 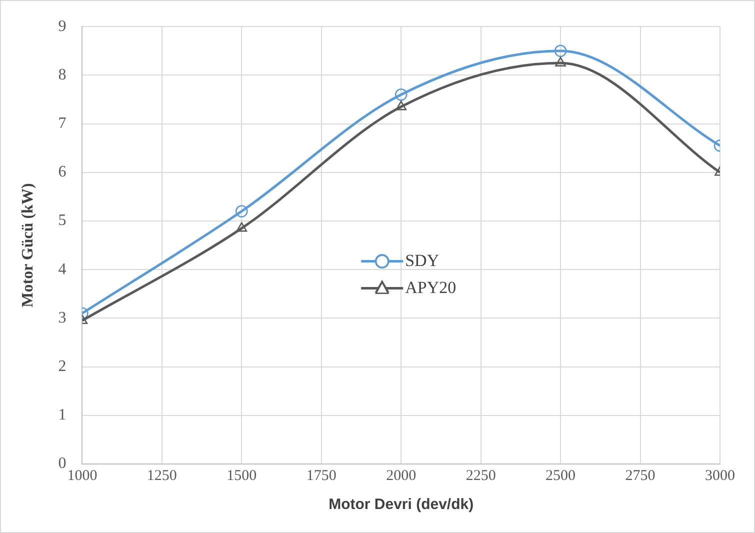 I want to click on y-tick-label: 1, so click(x=62, y=415).